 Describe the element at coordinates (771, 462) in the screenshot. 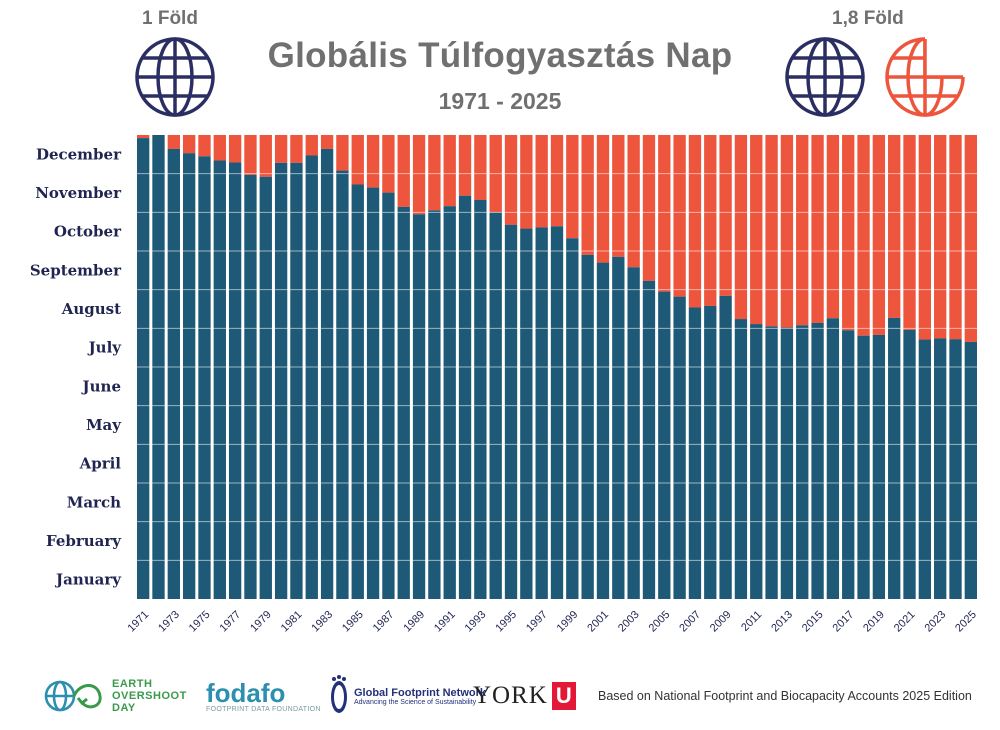

I see `bar-before-overshoot-2012` at that location.